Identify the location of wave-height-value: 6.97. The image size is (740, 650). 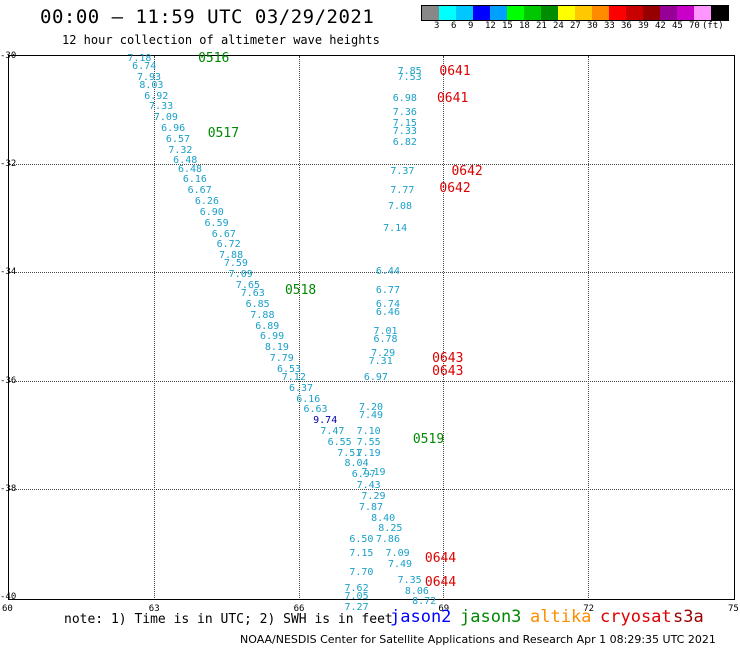
(363, 475).